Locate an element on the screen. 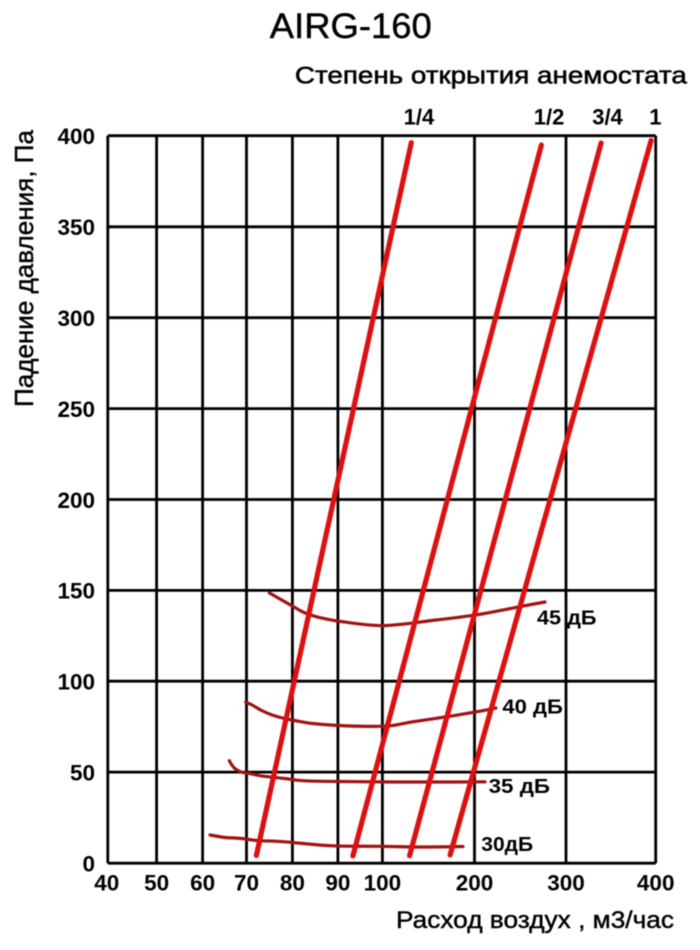 The image size is (700, 950). svg-text: 30дБ is located at coordinates (507, 845).